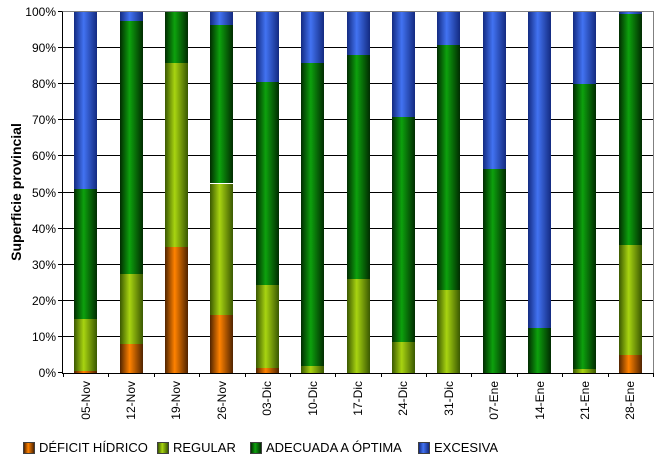  What do you see at coordinates (334, 447) in the screenshot?
I see `legend-label: ADECUADA A ÓPTIMA` at bounding box center [334, 447].